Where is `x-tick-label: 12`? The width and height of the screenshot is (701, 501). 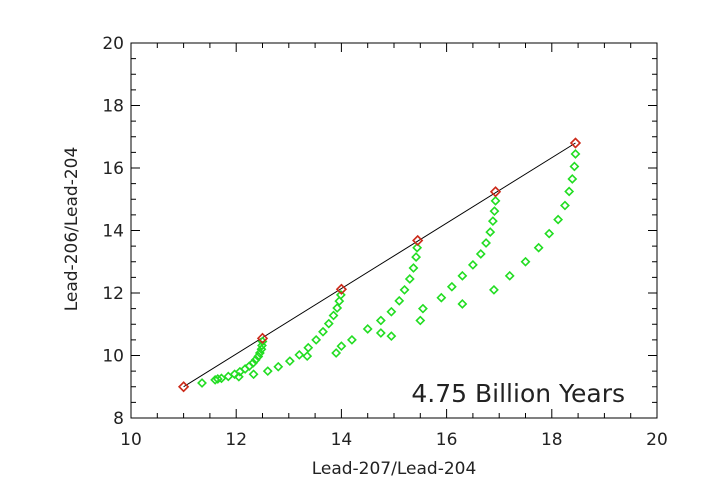 x-tick-label: 12 is located at coordinates (236, 440).